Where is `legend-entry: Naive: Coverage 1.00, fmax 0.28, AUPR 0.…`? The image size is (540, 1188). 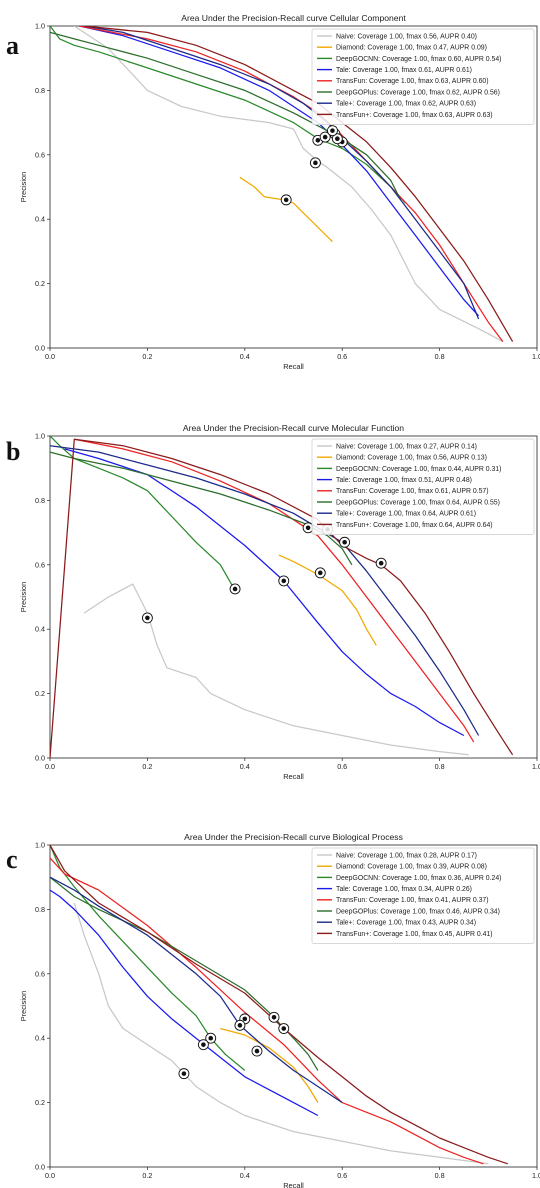
legend-entry: Naive: Coverage 1.00, fmax 0.28, AUPR 0.… is located at coordinates (406, 855).